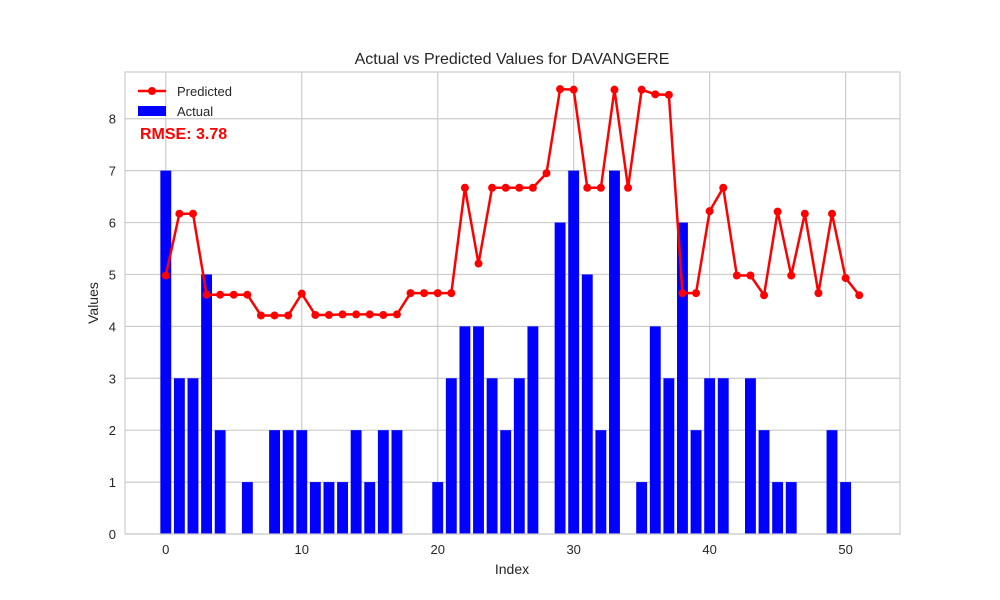 This screenshot has width=1000, height=600. Describe the element at coordinates (112, 430) in the screenshot. I see `y-tick-label: 2` at that location.